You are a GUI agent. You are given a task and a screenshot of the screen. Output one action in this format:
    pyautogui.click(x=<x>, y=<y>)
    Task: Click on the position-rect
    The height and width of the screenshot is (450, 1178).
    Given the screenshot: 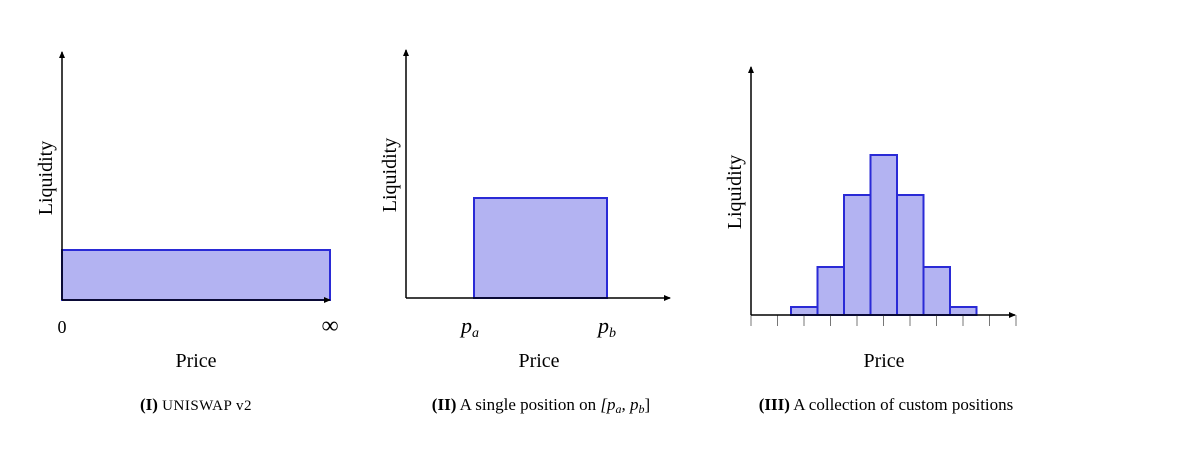 What is the action you would take?
    pyautogui.click(x=540, y=248)
    